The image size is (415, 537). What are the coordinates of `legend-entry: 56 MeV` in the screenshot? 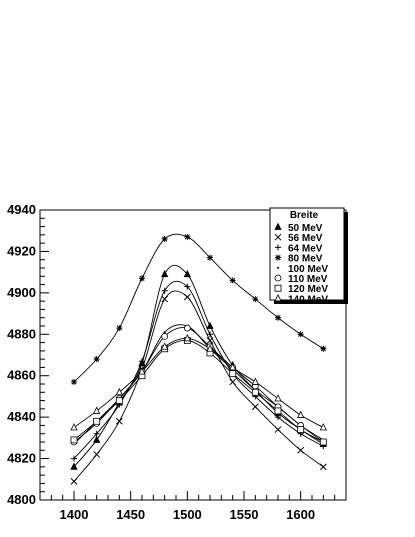 It's located at (305, 238).